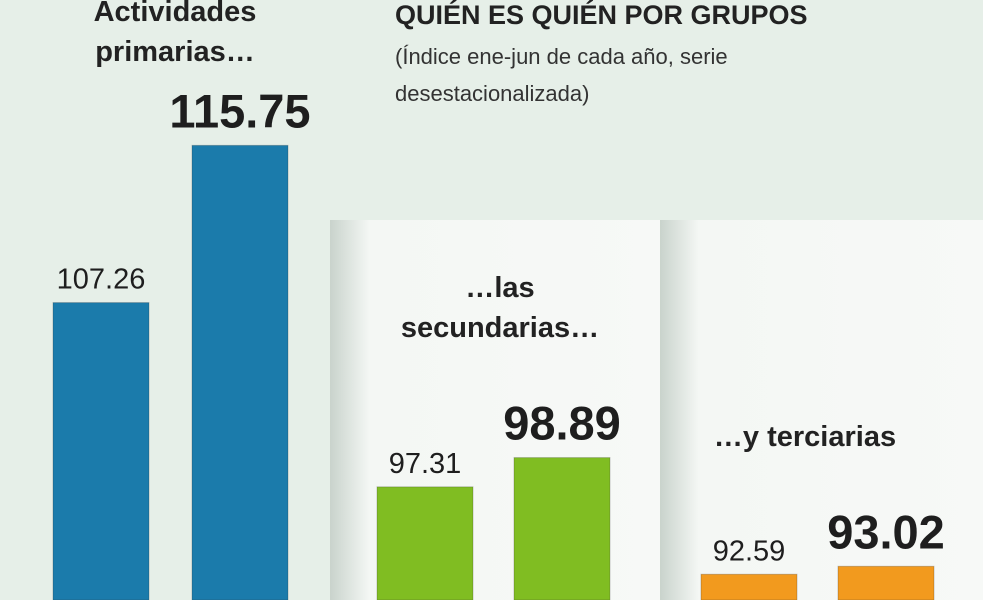 This screenshot has width=983, height=600. I want to click on value-label: 107.26, so click(101, 280).